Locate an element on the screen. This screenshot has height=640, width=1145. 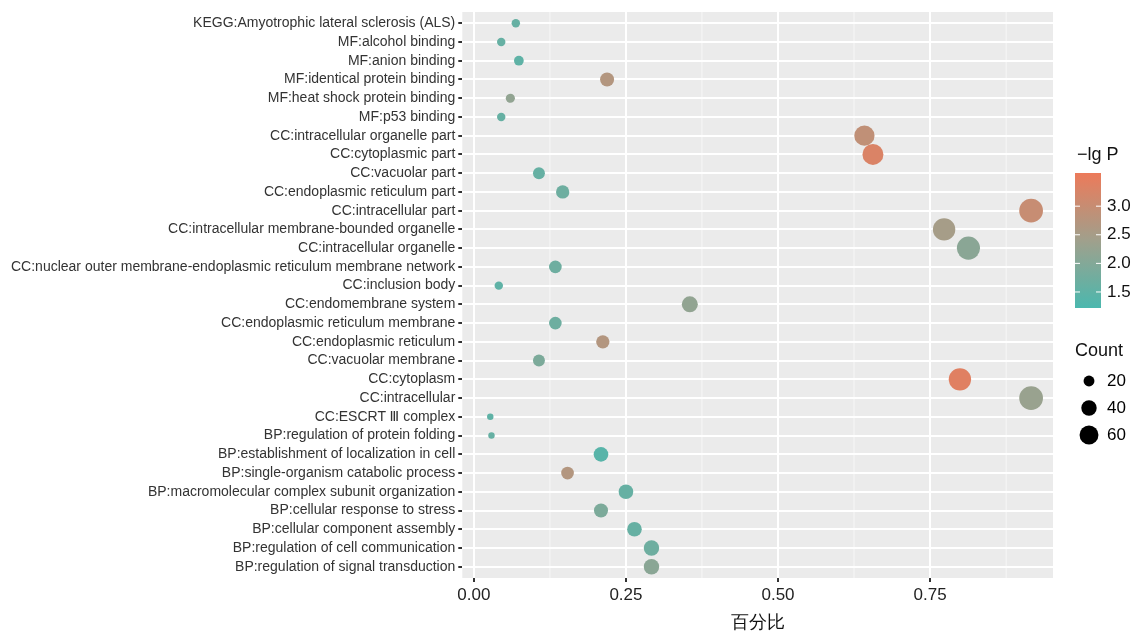
y-tick-label: CC:intracellular part is located at coordinates (393, 209).